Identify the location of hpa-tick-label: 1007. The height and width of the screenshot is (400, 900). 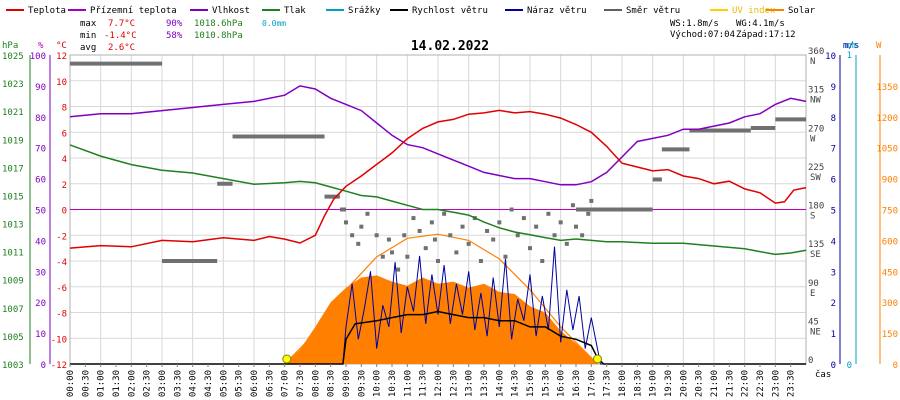
(13, 310).